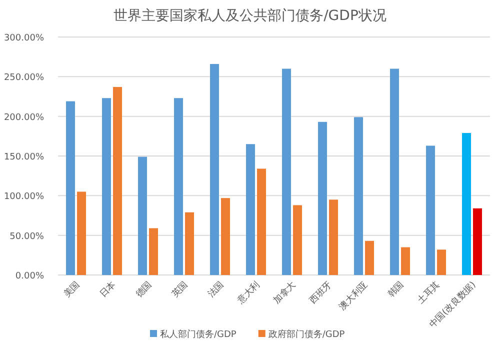 This screenshot has height=350, width=500. I want to click on x-tick-label: 英国, so click(180, 289).